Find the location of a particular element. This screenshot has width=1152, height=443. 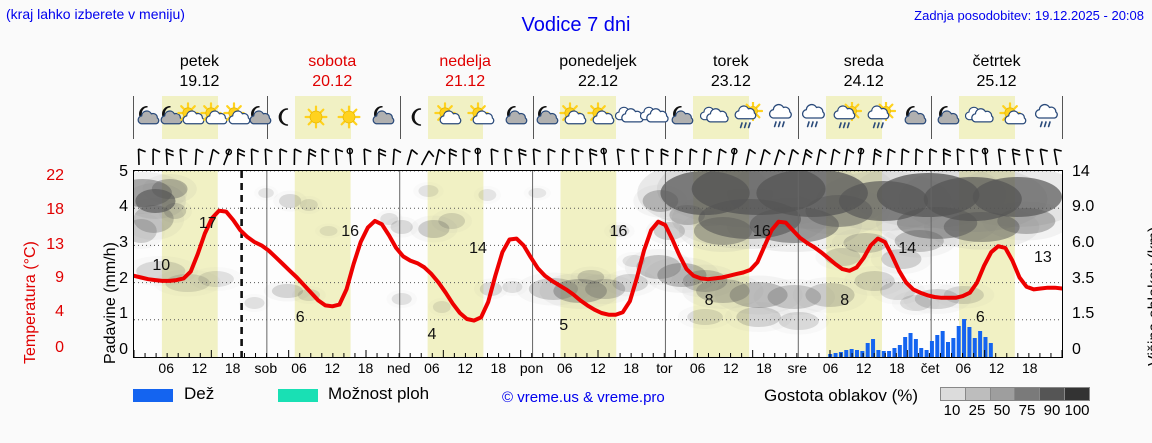

day-header-4: ponedeljek 22.12 is located at coordinates (598, 72).